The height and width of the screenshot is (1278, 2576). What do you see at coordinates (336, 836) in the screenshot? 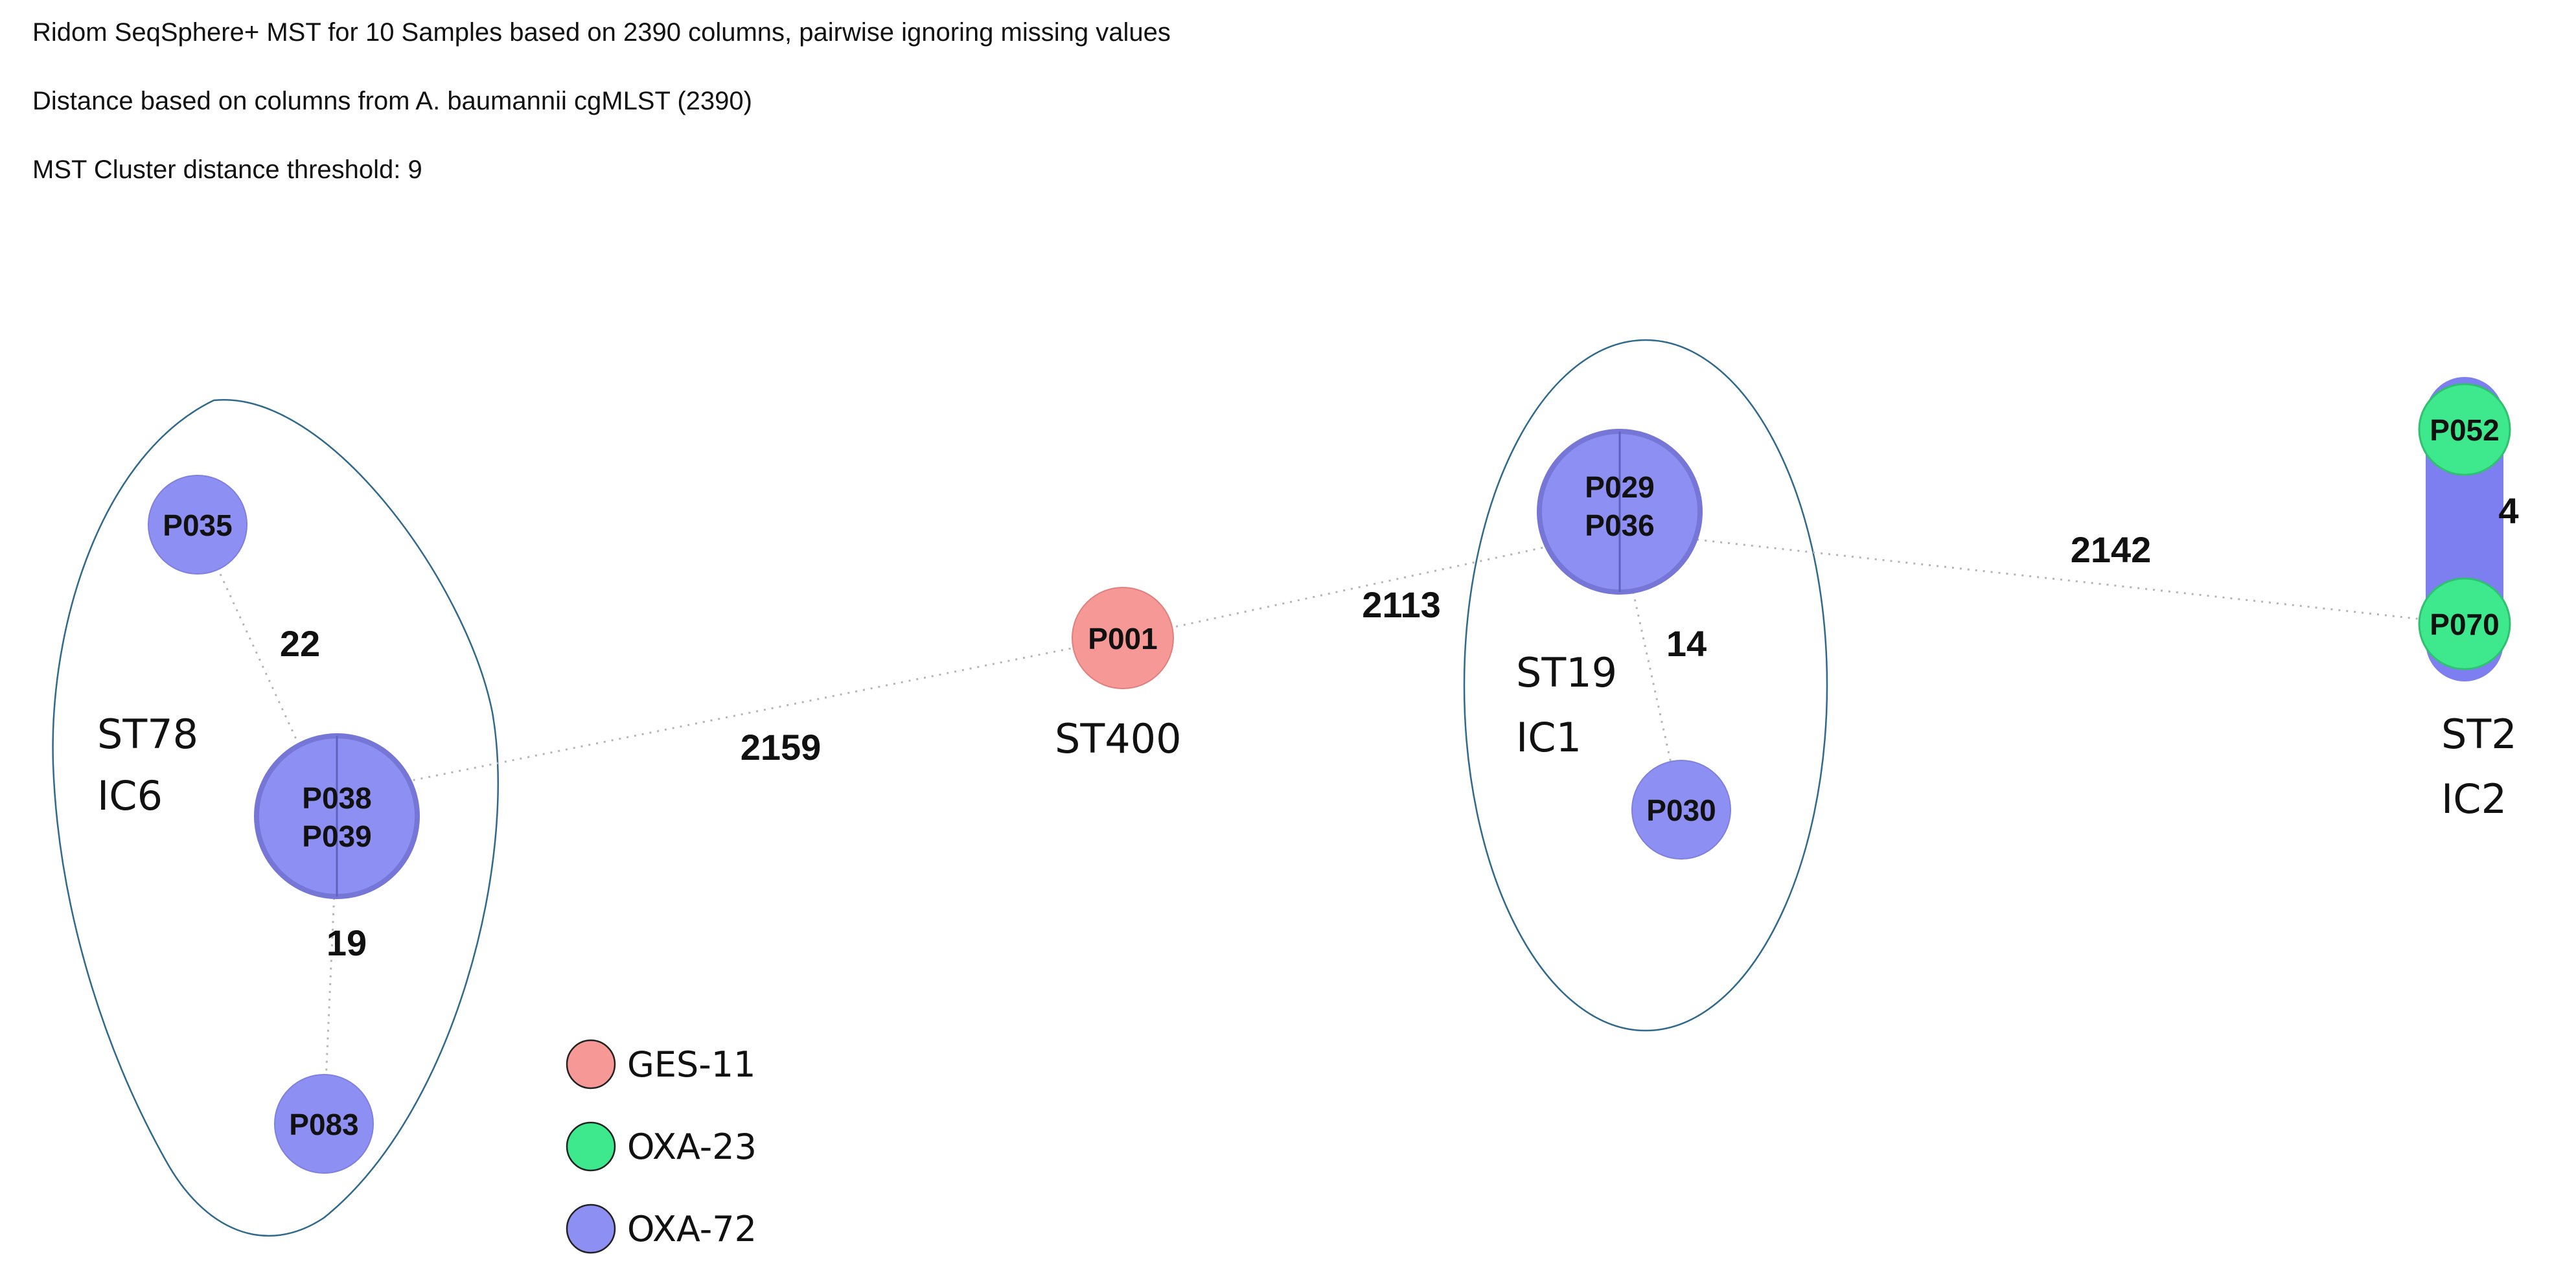
I see `node-label-p039: P039` at bounding box center [336, 836].